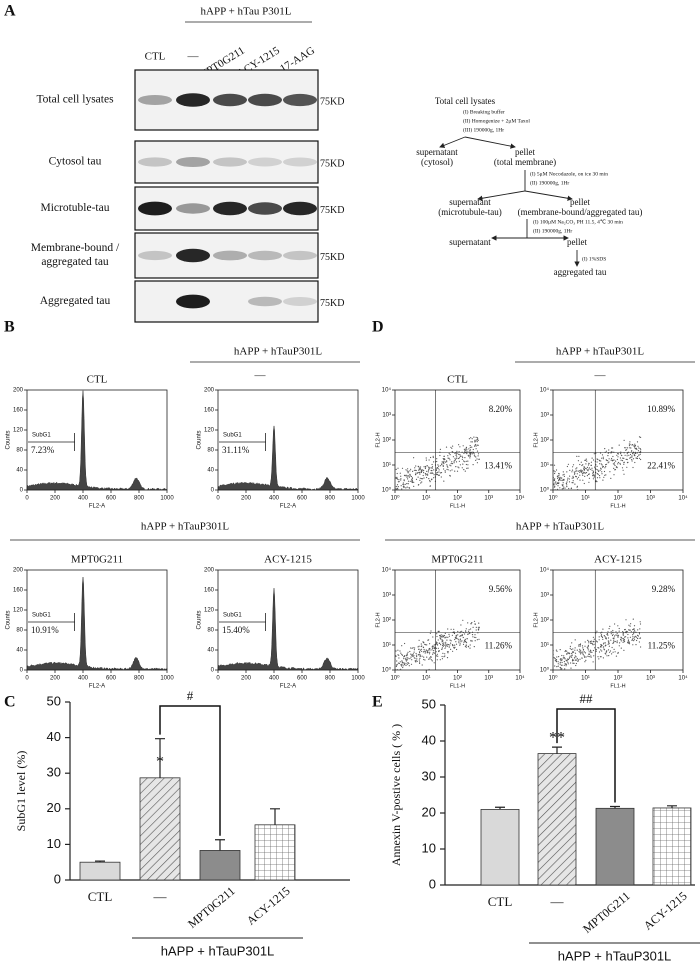 Image resolution: width=700 pixels, height=979 pixels. What do you see at coordinates (200, 439) in the screenshot?
I see `y-axis-label: Counts` at bounding box center [200, 439].